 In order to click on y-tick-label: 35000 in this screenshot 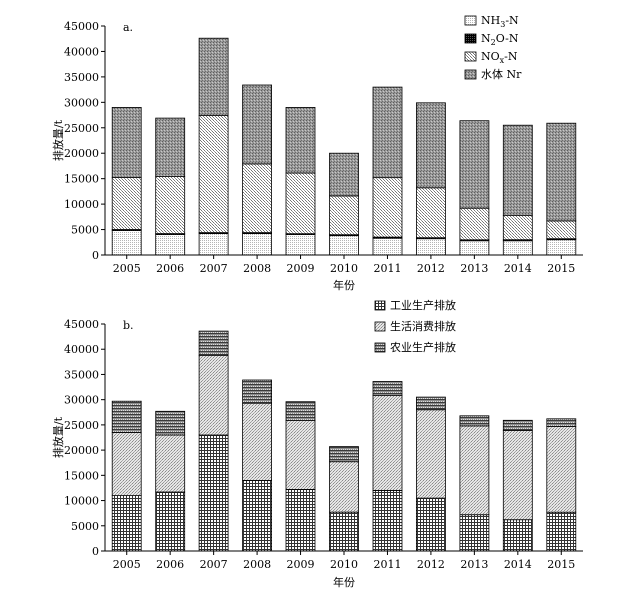, I will do `click(81, 374)`.